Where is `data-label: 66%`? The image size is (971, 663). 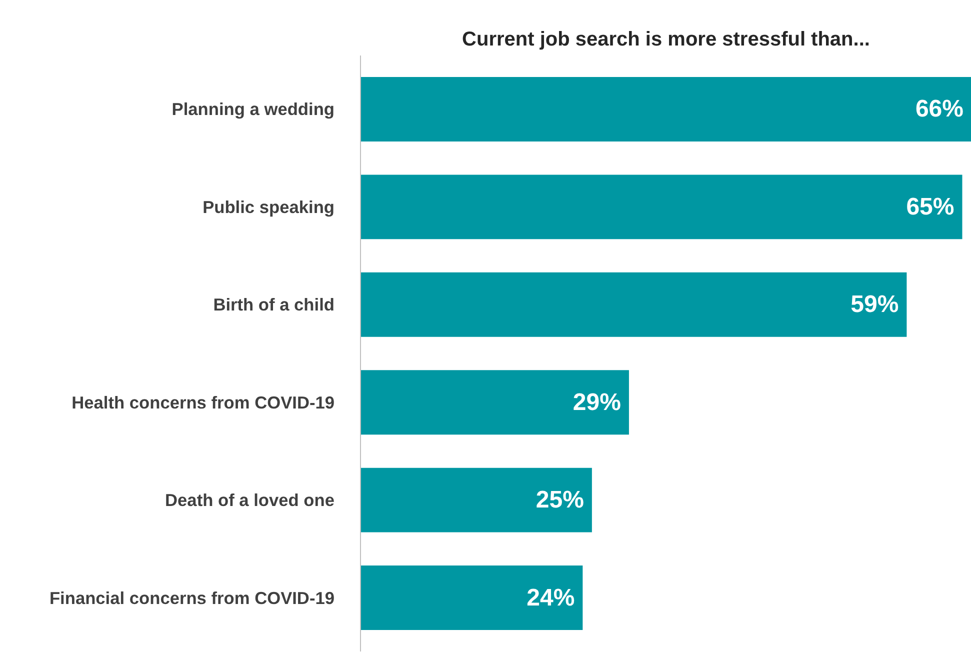 data-label: 66% is located at coordinates (939, 109).